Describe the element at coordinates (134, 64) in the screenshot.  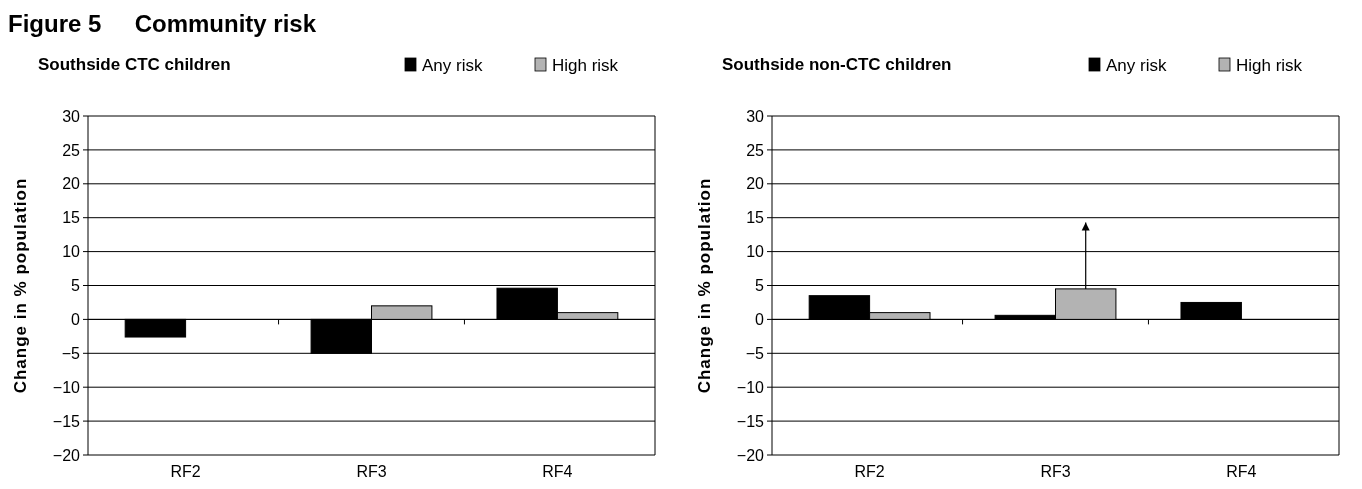
I see `chart-subtitle: Southside CTC children` at that location.